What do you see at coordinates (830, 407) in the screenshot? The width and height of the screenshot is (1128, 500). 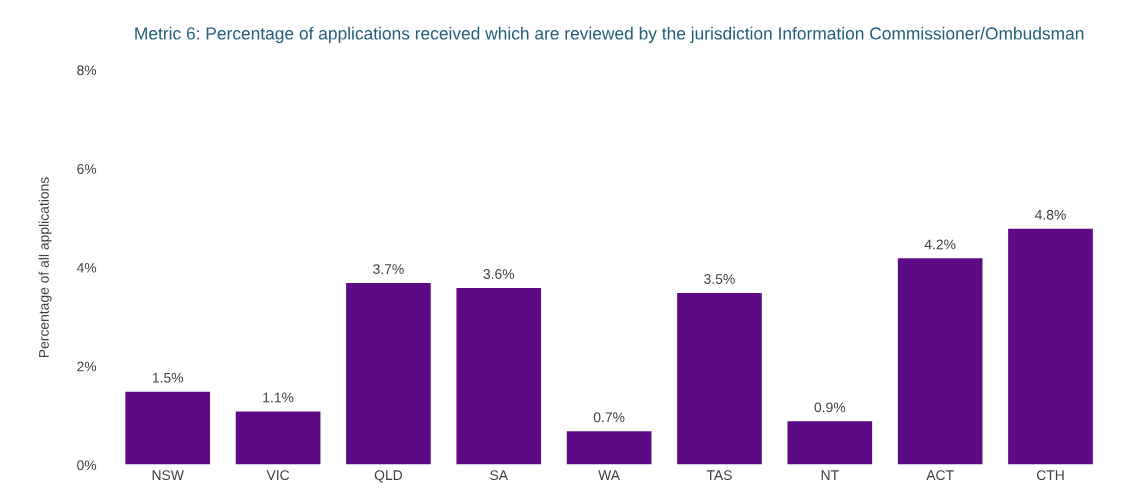 I see `data-label: 0.9%` at bounding box center [830, 407].